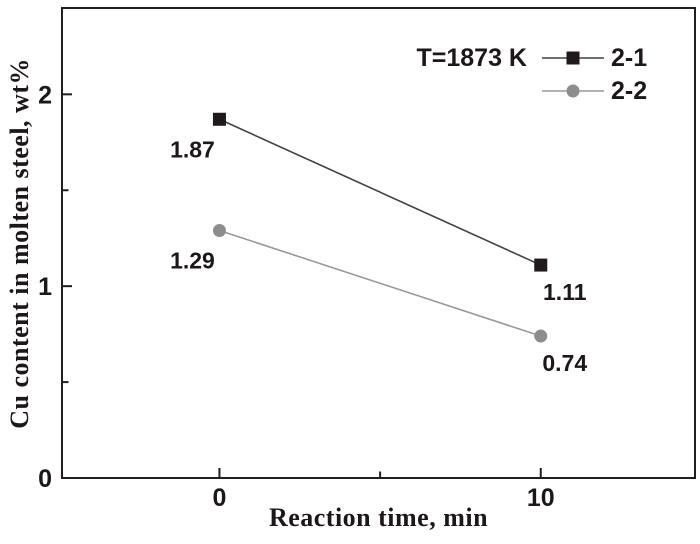 The height and width of the screenshot is (544, 700). I want to click on legend-series-label: 2-1, so click(629, 57).